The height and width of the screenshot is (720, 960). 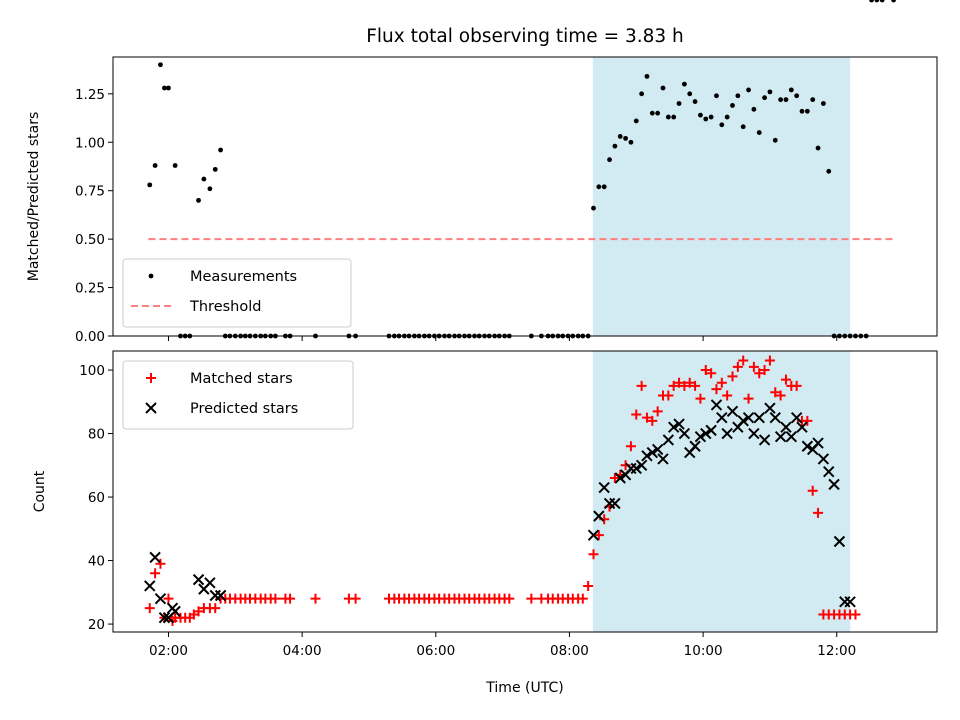 I want to click on bottom-legend: Matched stars Predicted stars, so click(x=238, y=395).